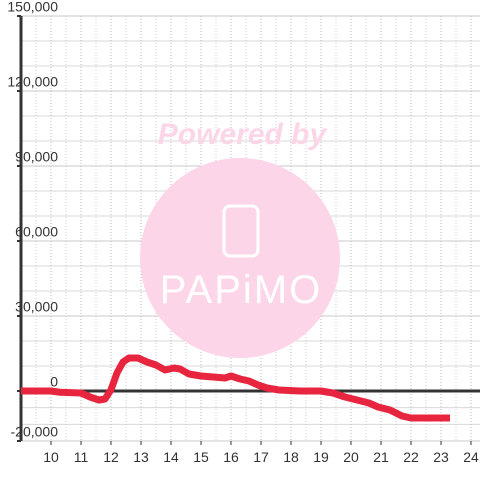  Describe the element at coordinates (36, 307) in the screenshot. I see `y-tick-label: 30,000` at that location.